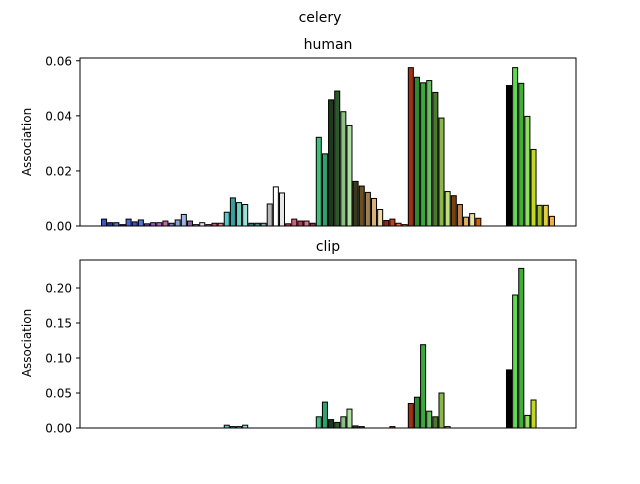 The image size is (640, 484). Describe the element at coordinates (328, 247) in the screenshot. I see `clip-subplot-title: clip` at that location.